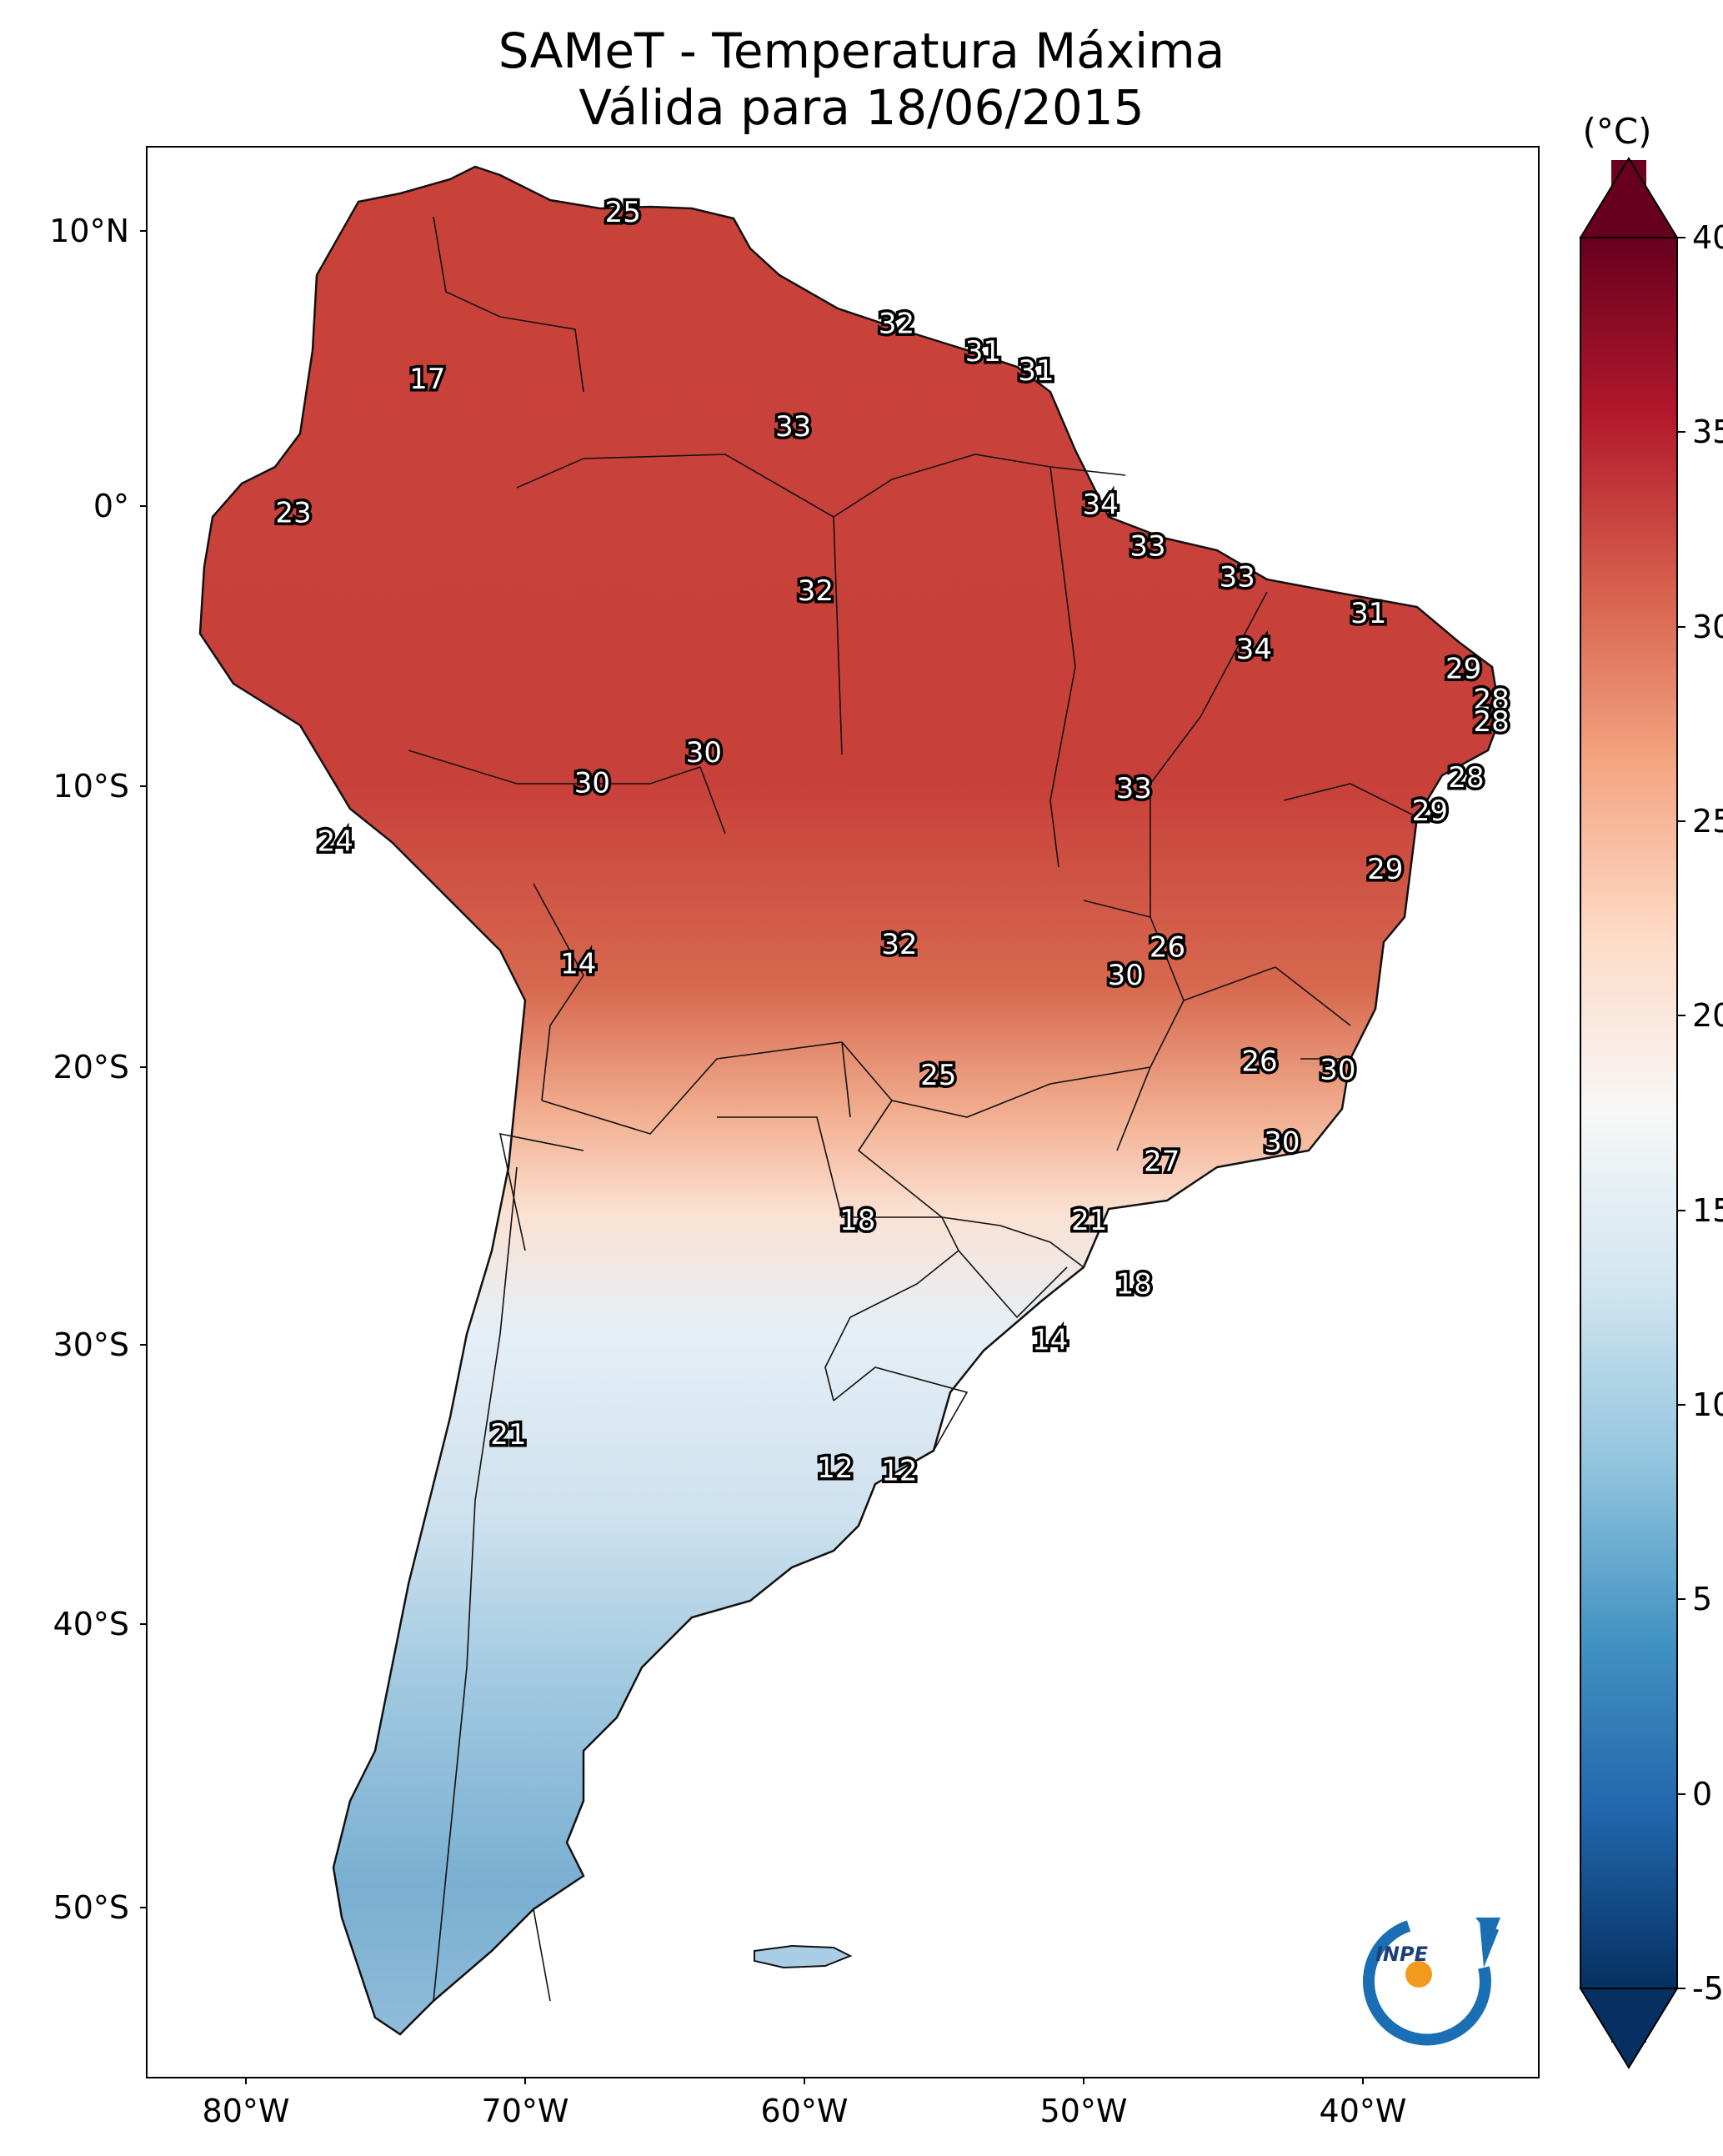 The image size is (1723, 2156). I want to click on lon-label: 40°W, so click(1363, 2111).